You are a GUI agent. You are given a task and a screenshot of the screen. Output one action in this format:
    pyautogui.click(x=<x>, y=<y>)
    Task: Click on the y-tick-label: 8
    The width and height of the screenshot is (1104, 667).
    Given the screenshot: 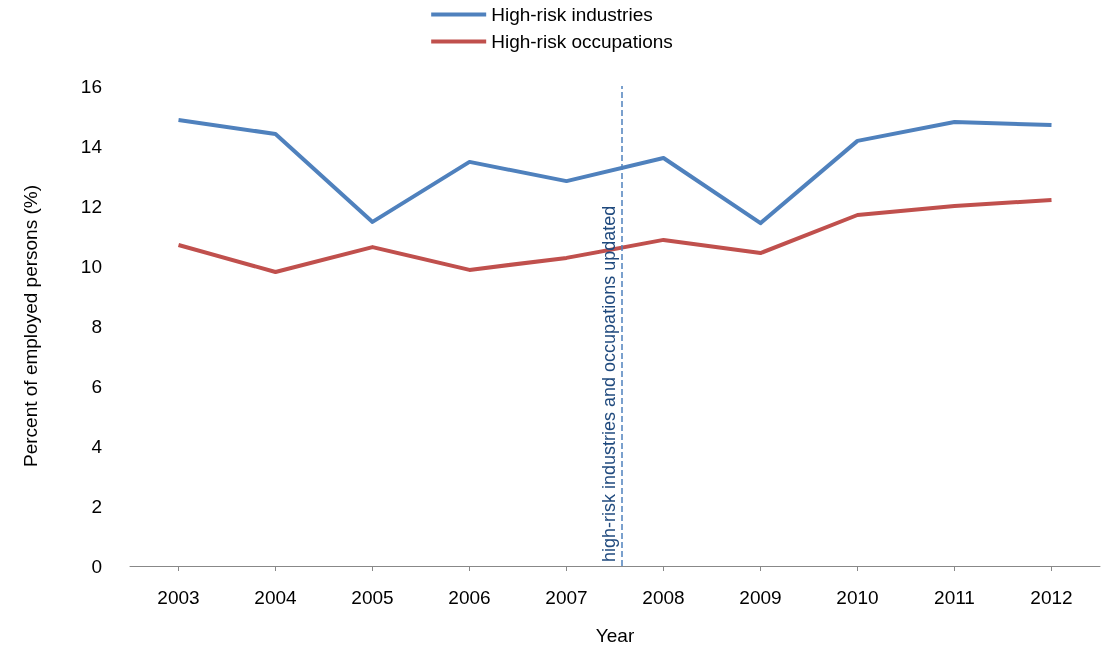 What is the action you would take?
    pyautogui.click(x=96, y=326)
    